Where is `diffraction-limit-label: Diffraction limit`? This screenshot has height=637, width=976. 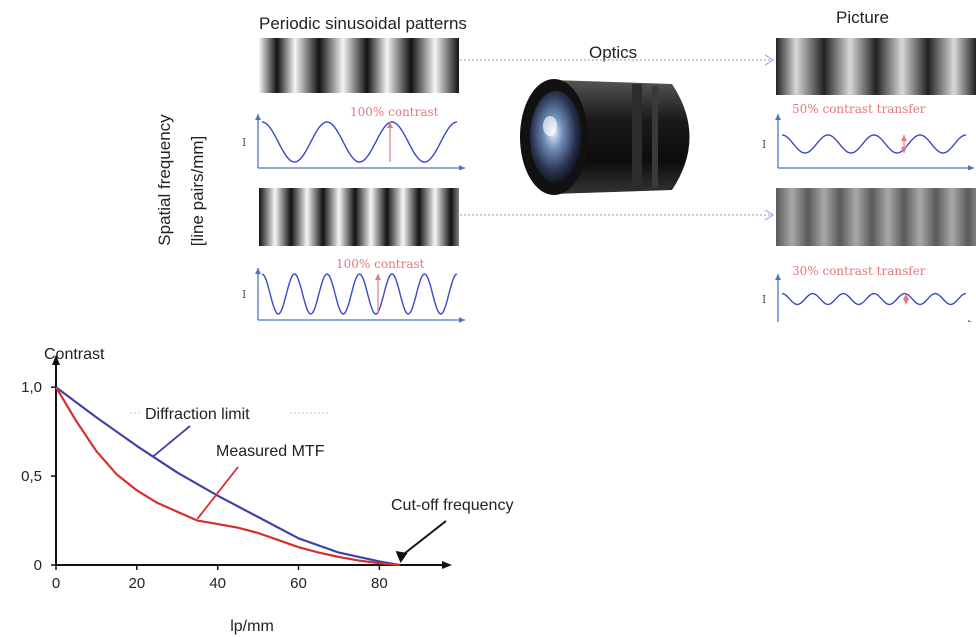
diffraction-limit-label: Diffraction limit is located at coordinates (197, 414).